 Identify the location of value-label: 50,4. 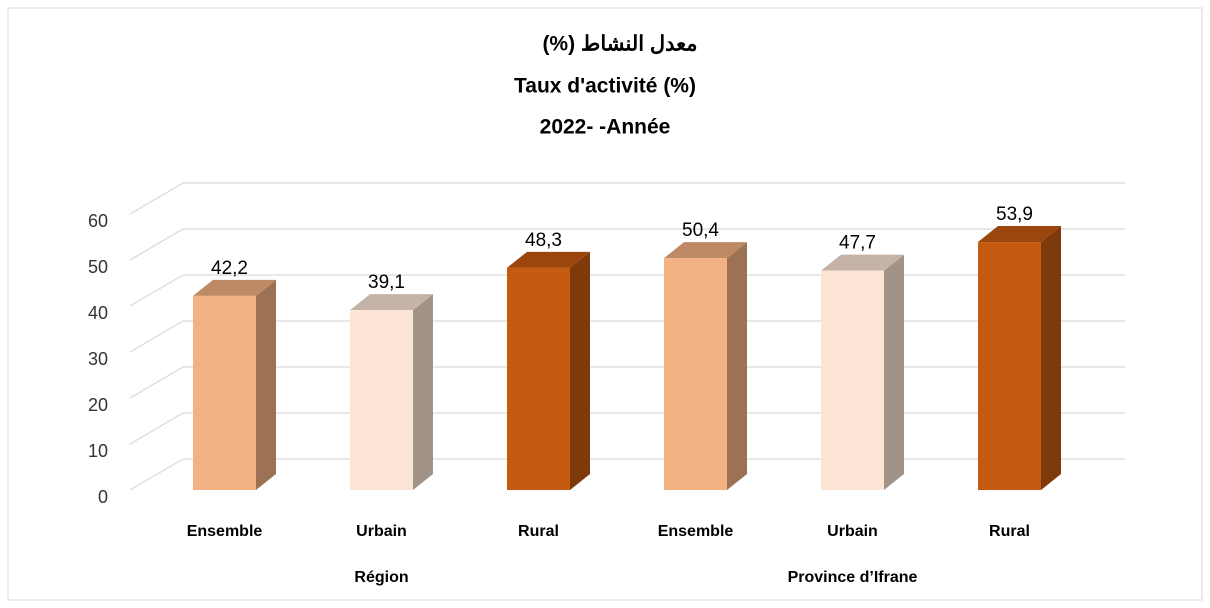
(700, 230).